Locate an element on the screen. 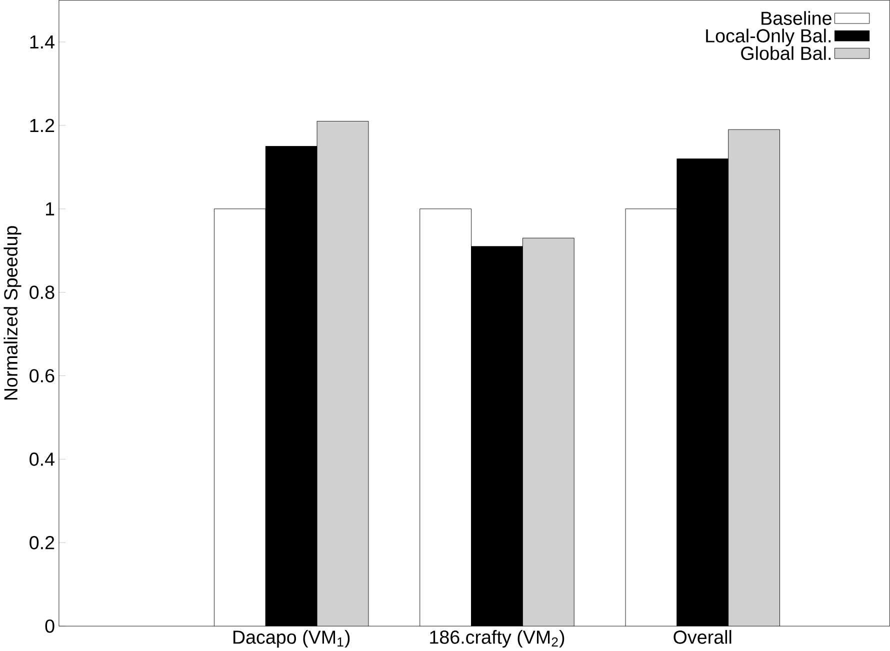 The height and width of the screenshot is (651, 890). legend-label: Local-Only Bal. is located at coordinates (768, 37).